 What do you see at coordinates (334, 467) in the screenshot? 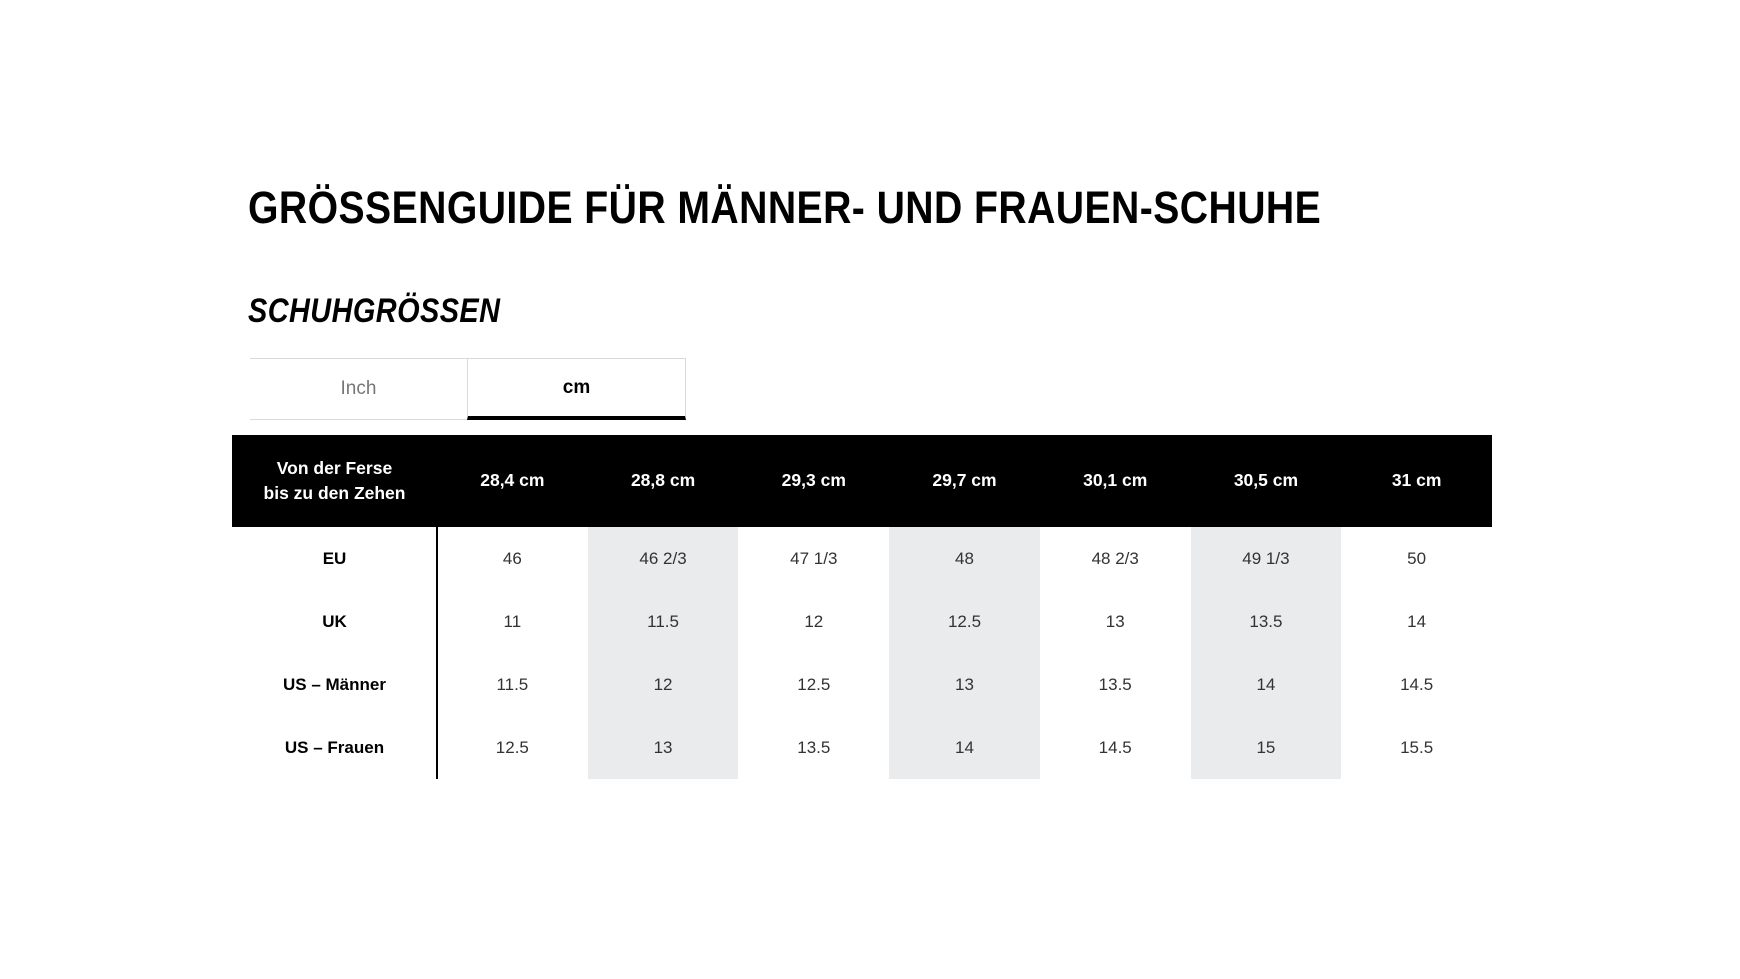
I see `corner-label-line1: Von der Ferse` at bounding box center [334, 467].